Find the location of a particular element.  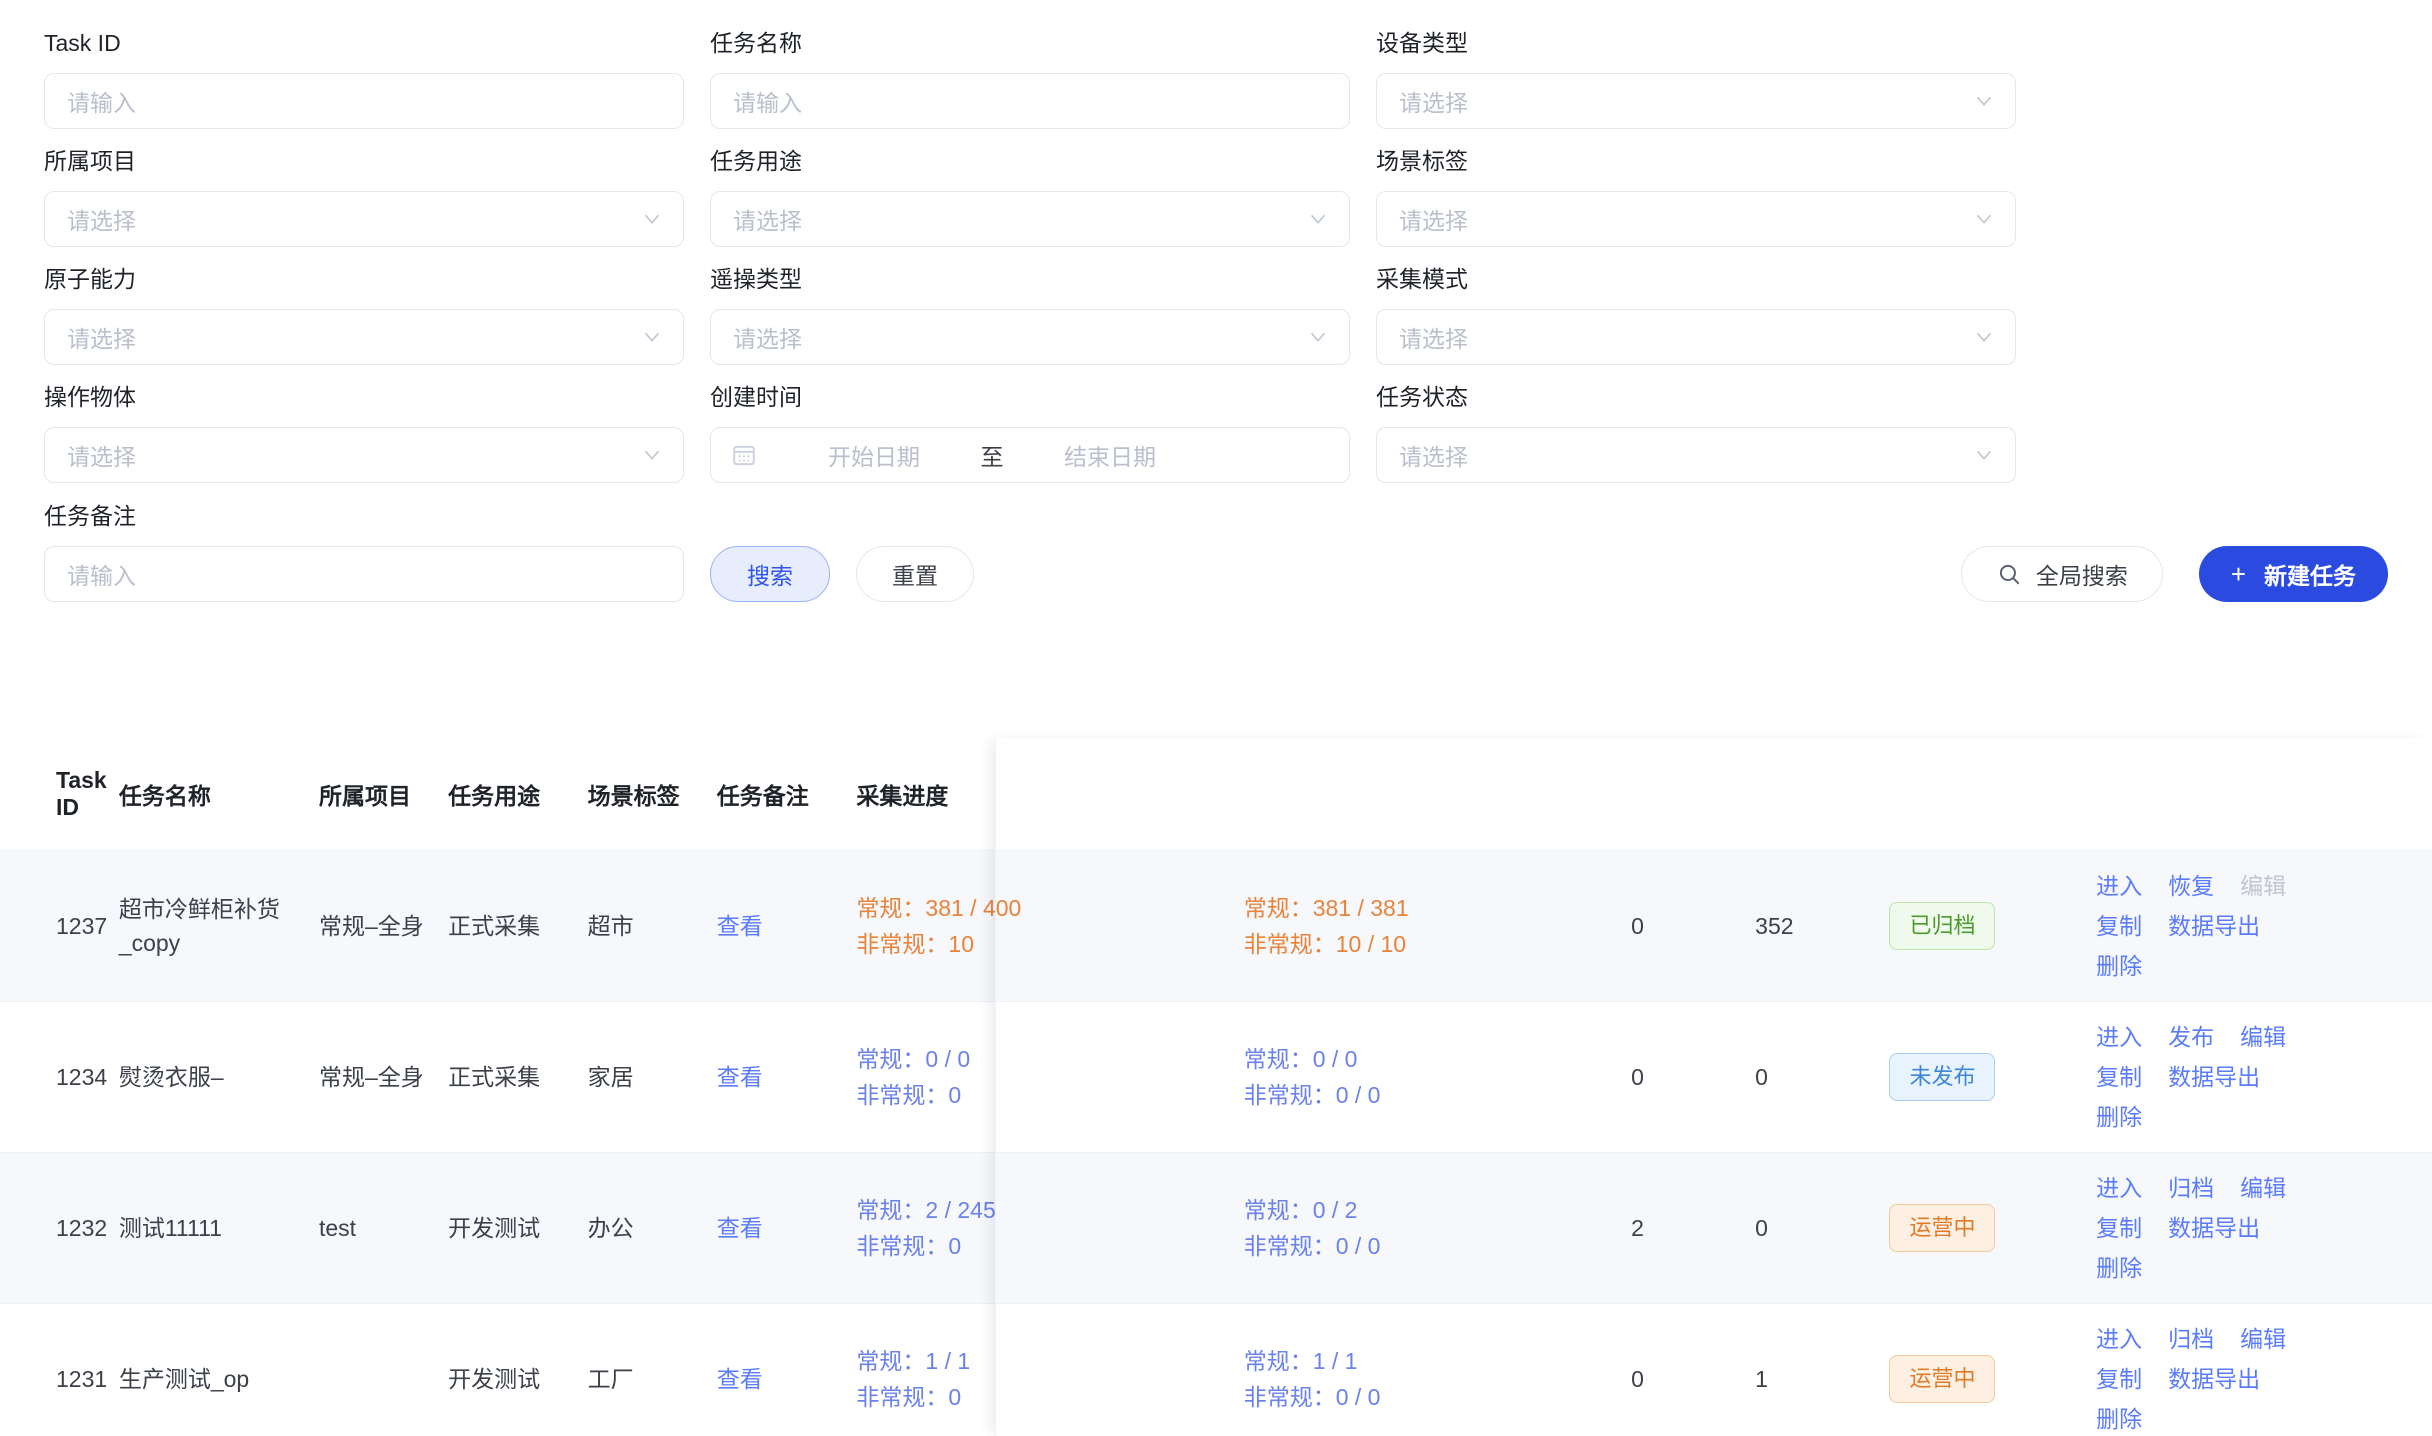

col-scene-tag: 场景标签 is located at coordinates (652, 794).